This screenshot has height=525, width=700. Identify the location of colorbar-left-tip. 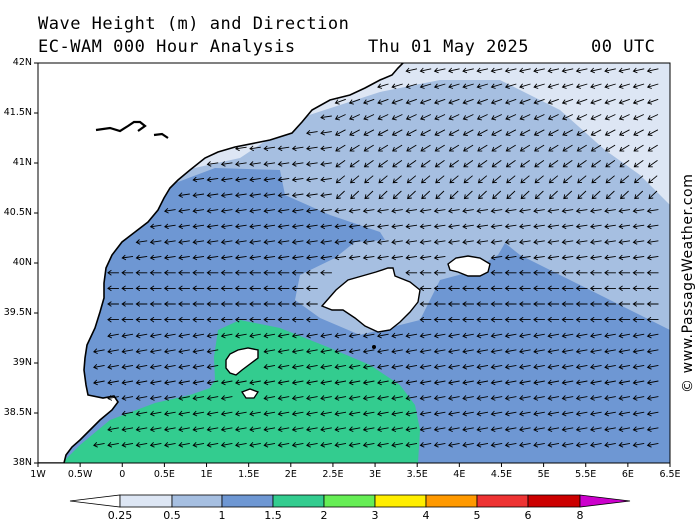
(95, 501).